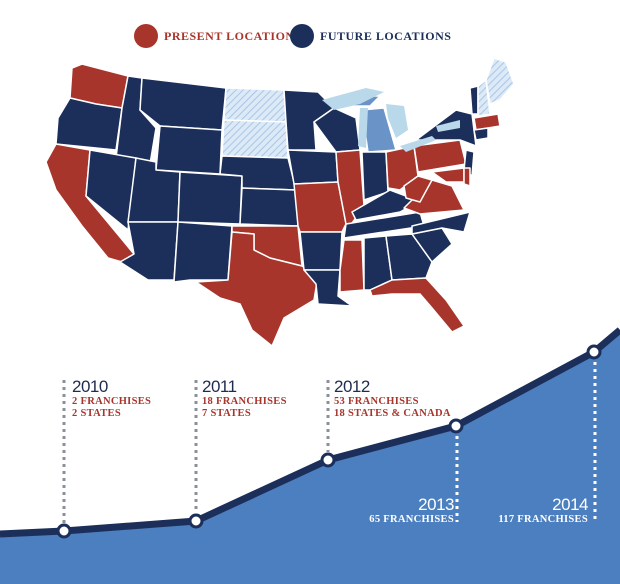  What do you see at coordinates (411, 511) in the screenshot?
I see `milestone-2013: 2013 65 FRANCHISES` at bounding box center [411, 511].